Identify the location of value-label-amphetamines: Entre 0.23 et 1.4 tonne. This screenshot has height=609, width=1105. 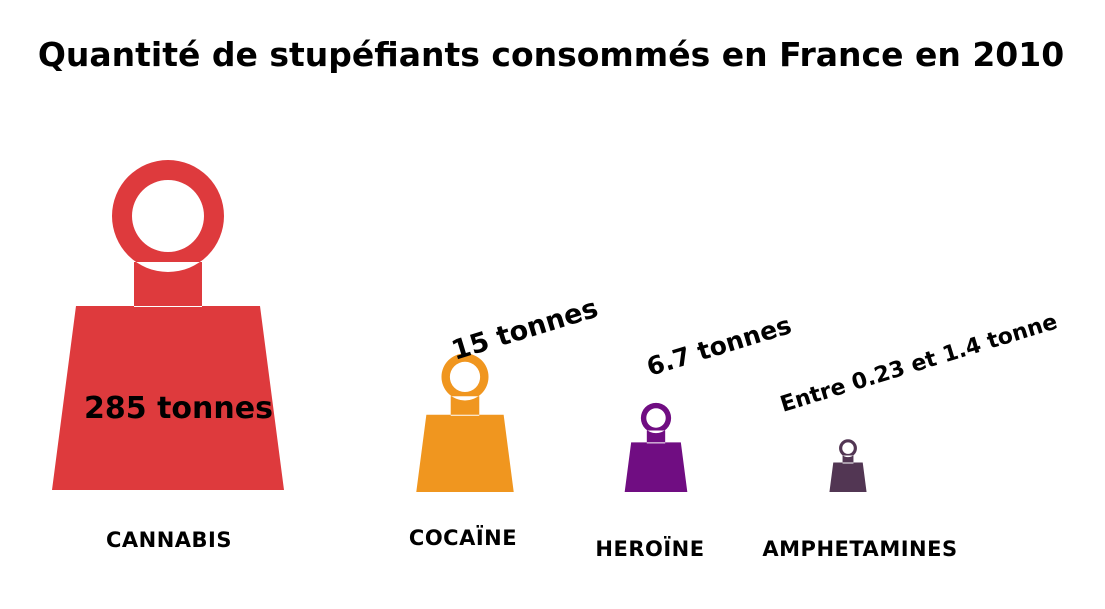
(918, 364).